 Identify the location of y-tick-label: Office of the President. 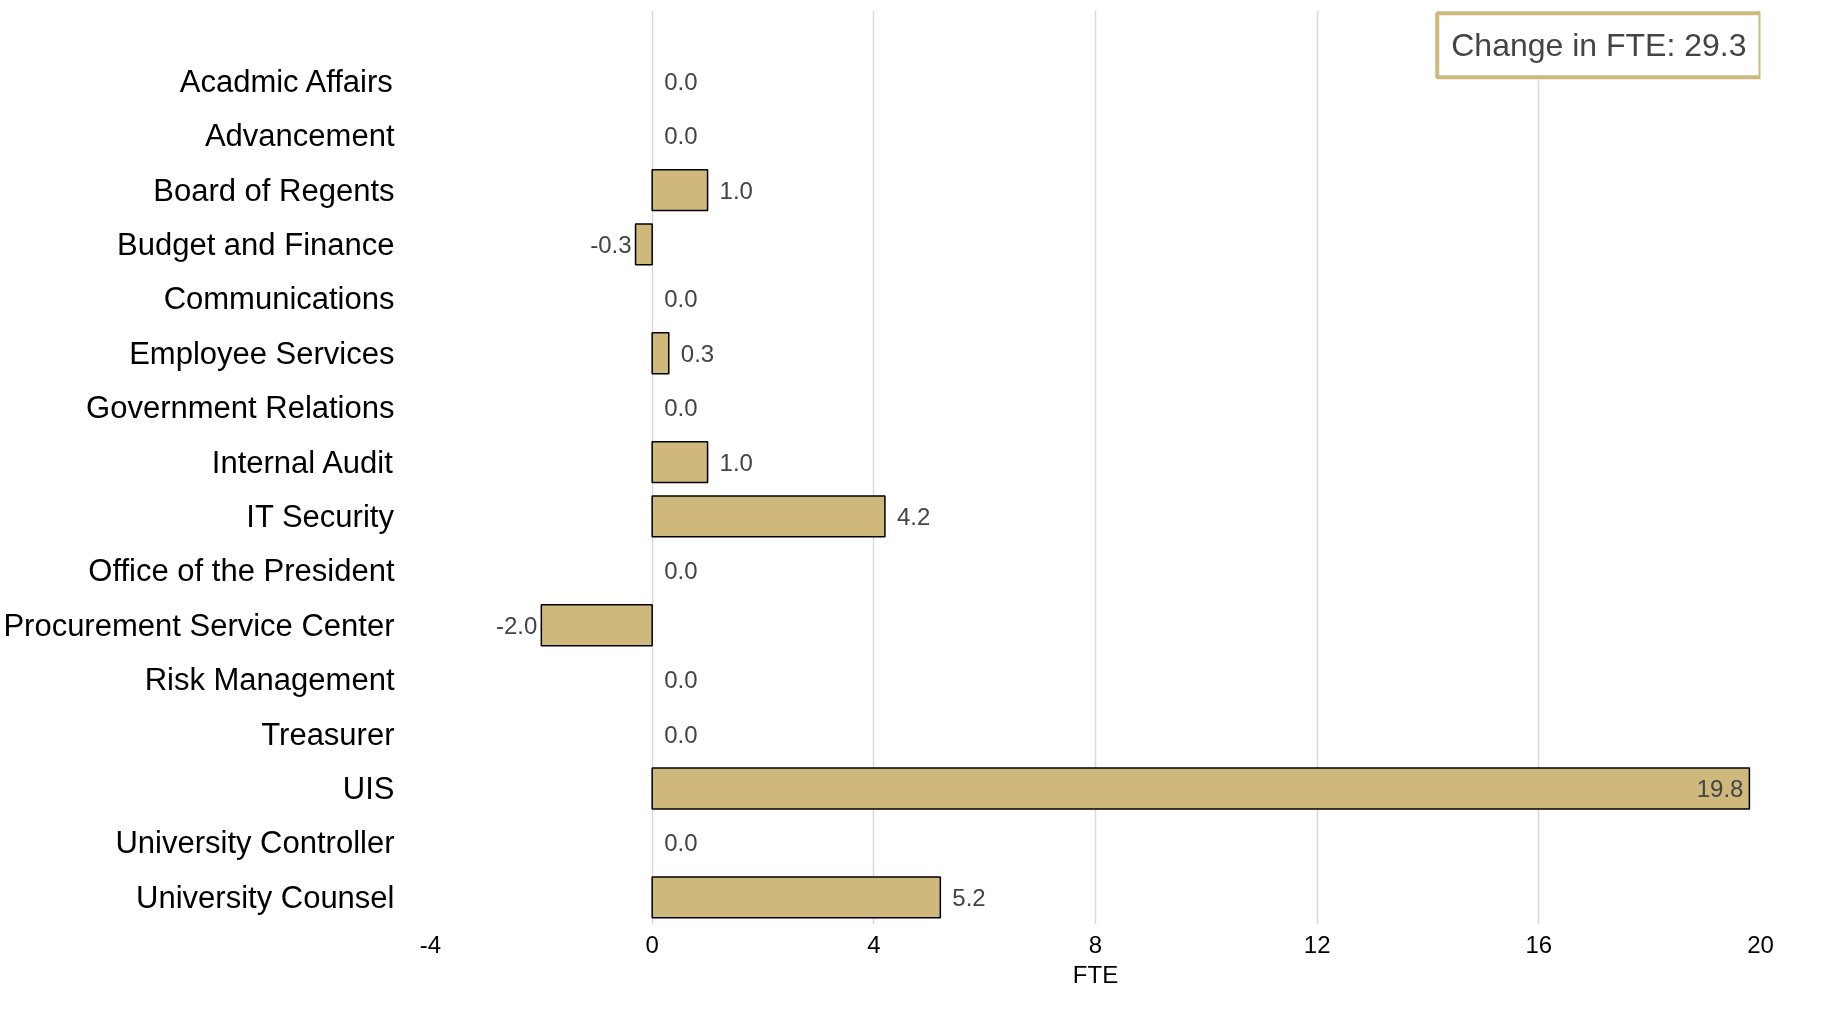
(241, 571).